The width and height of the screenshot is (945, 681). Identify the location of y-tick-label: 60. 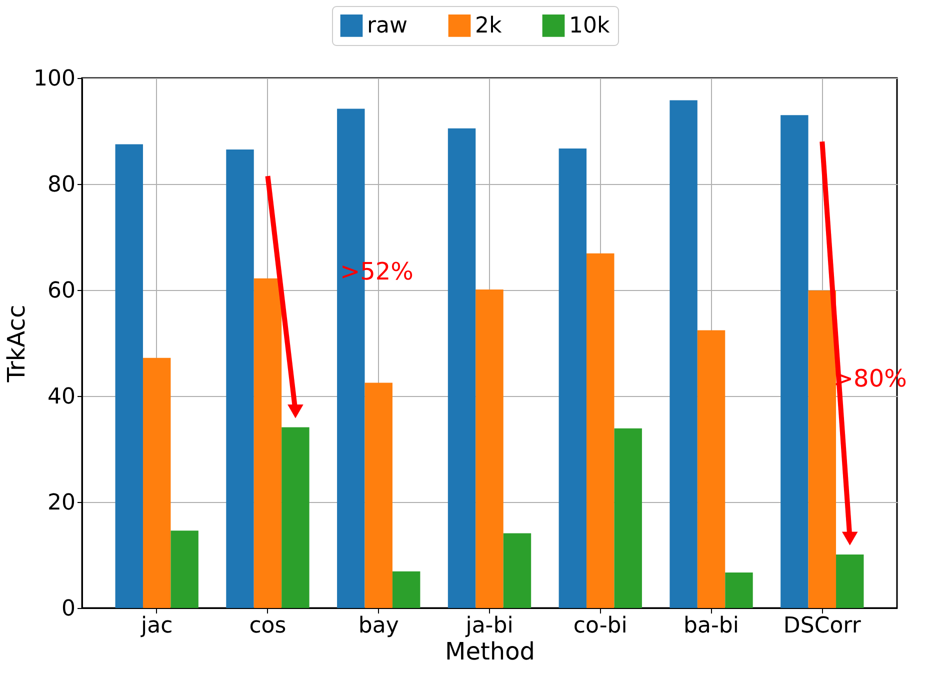
(62, 291).